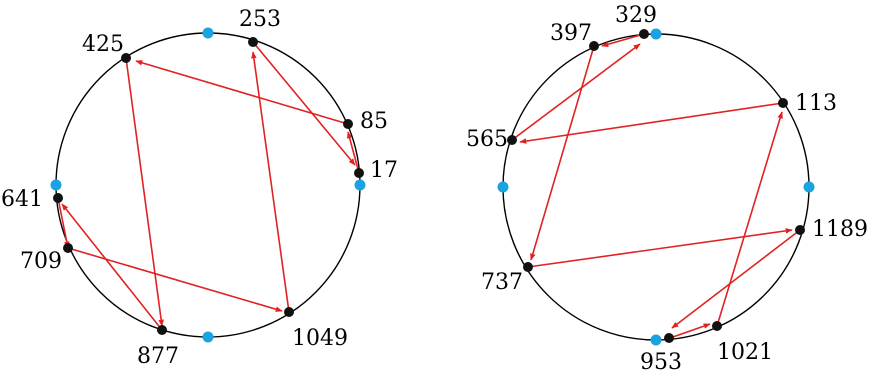  Describe the element at coordinates (656, 34) in the screenshot. I see `right-marker-top` at that location.